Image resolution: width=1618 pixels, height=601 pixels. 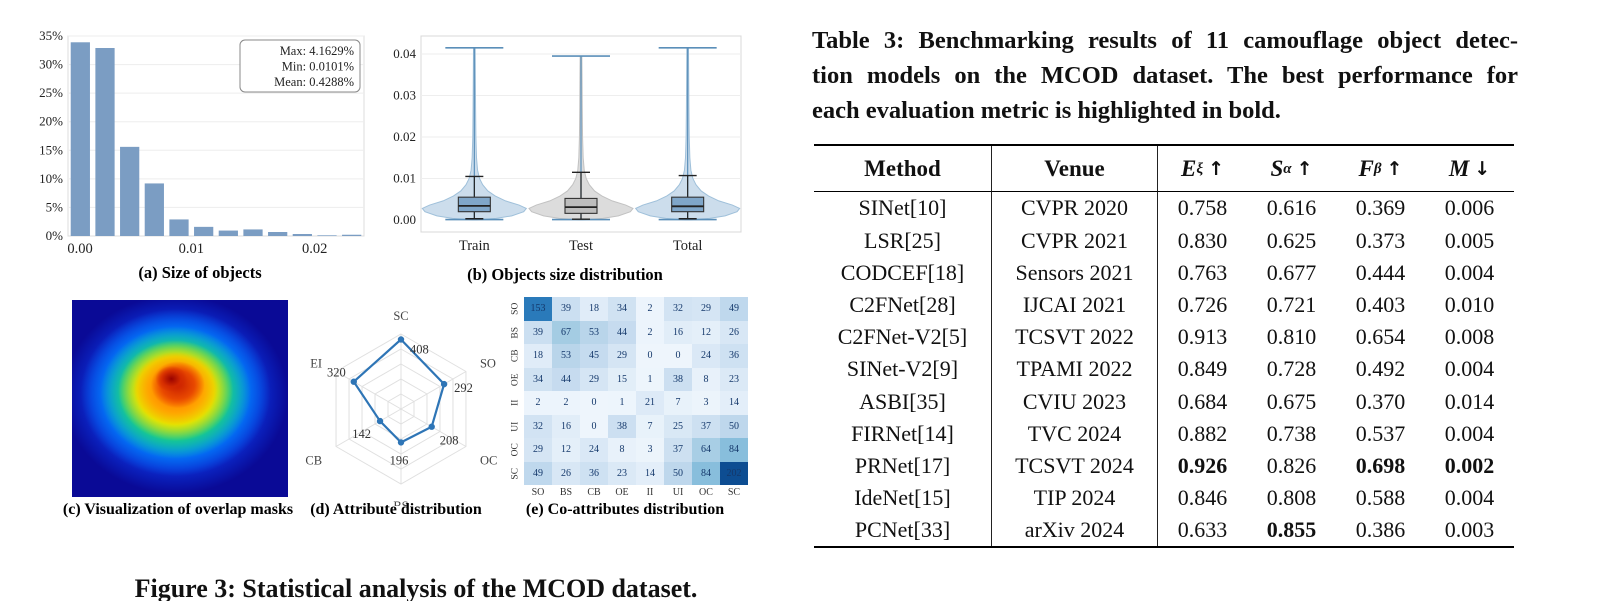 I want to click on table-cell-venue: CVPR 2020, so click(x=1075, y=208).